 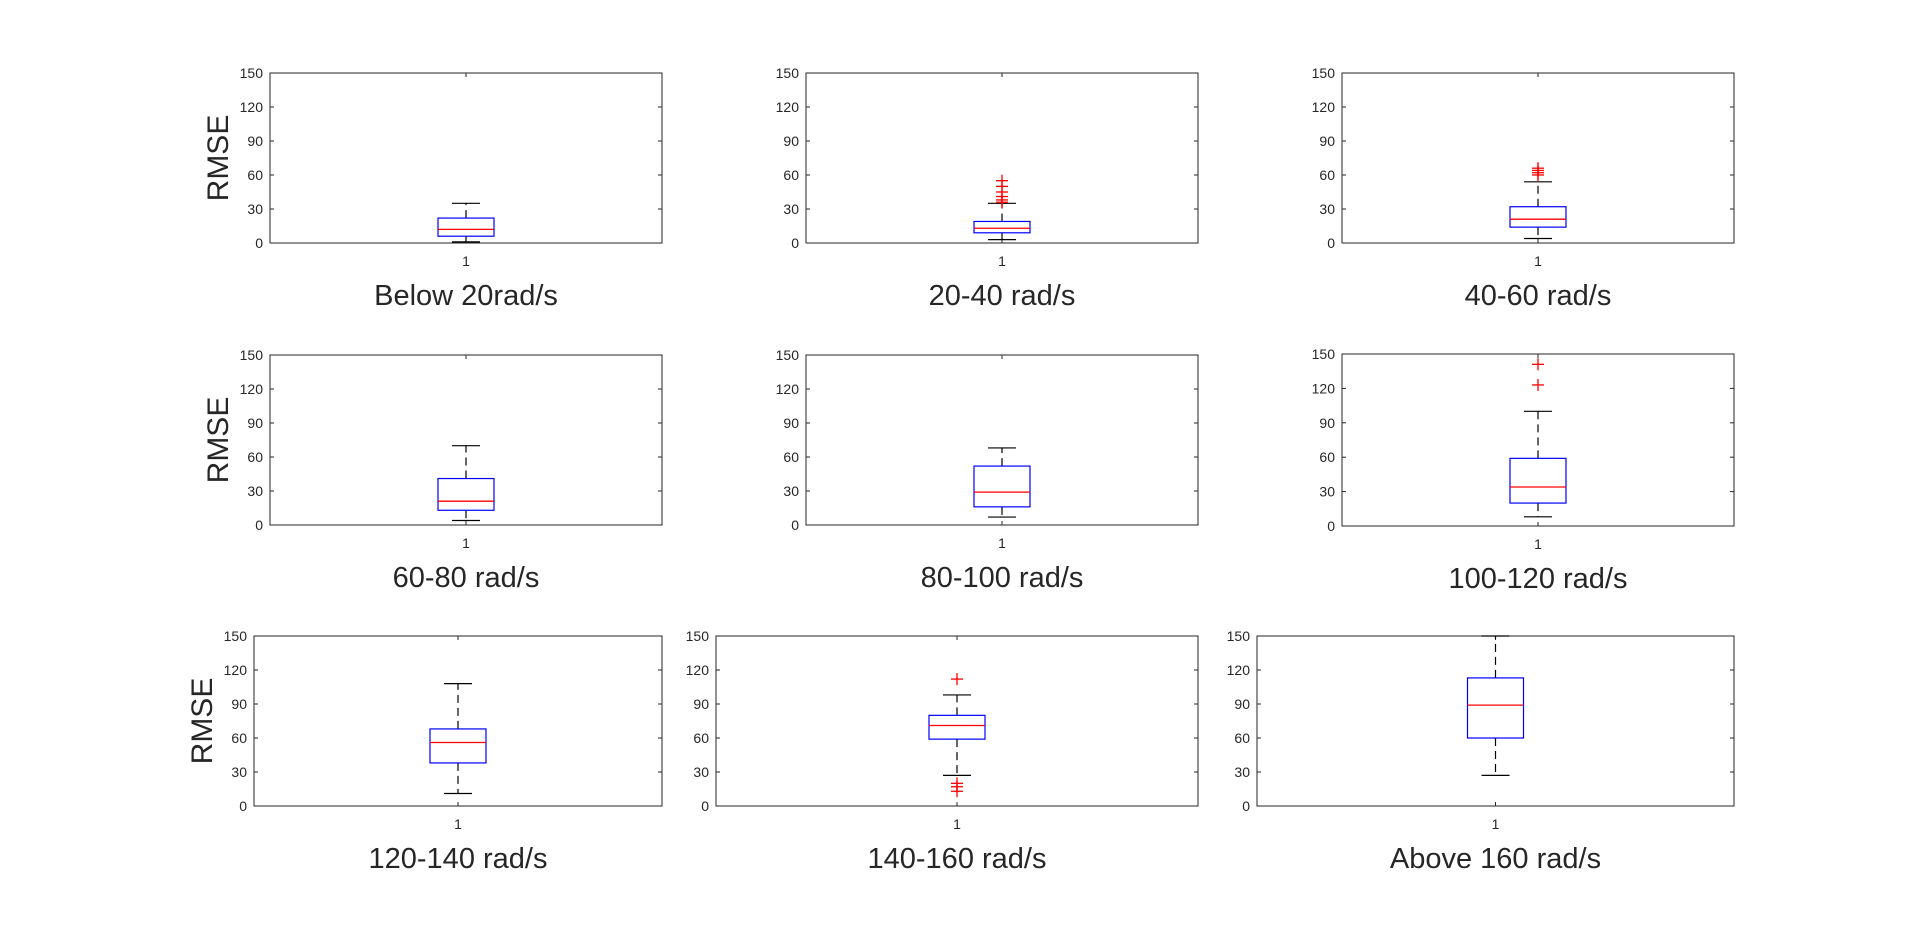 I want to click on x-axis-label: 120-140 rad/s, so click(x=458, y=859).